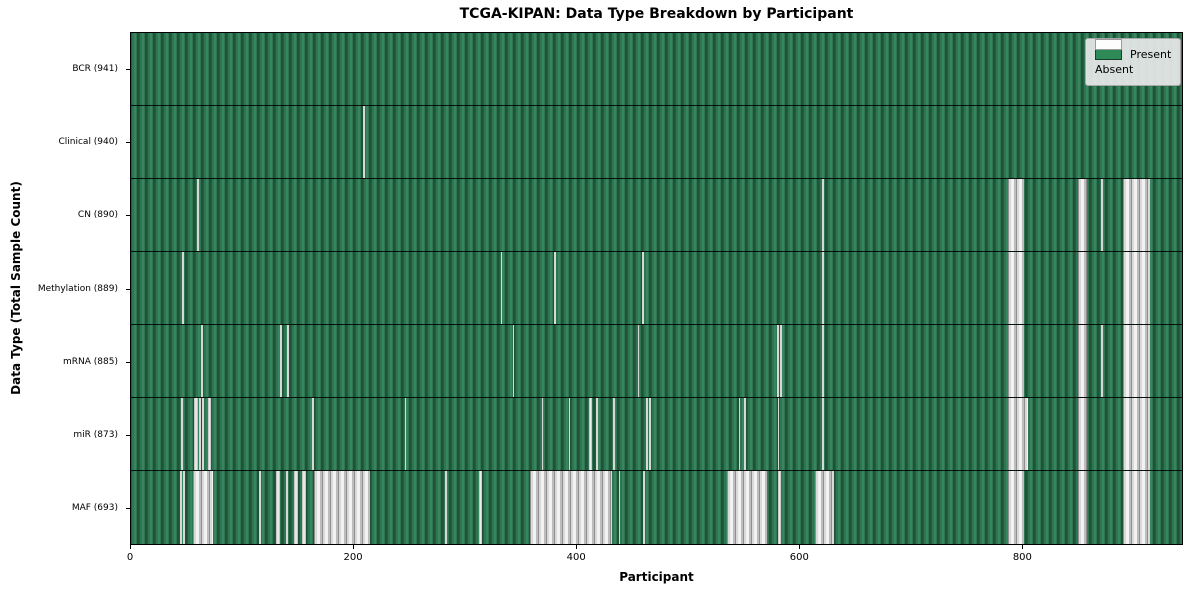 The image size is (1200, 600). What do you see at coordinates (353, 557) in the screenshot?
I see `x-tick-label-200: 200` at bounding box center [353, 557].